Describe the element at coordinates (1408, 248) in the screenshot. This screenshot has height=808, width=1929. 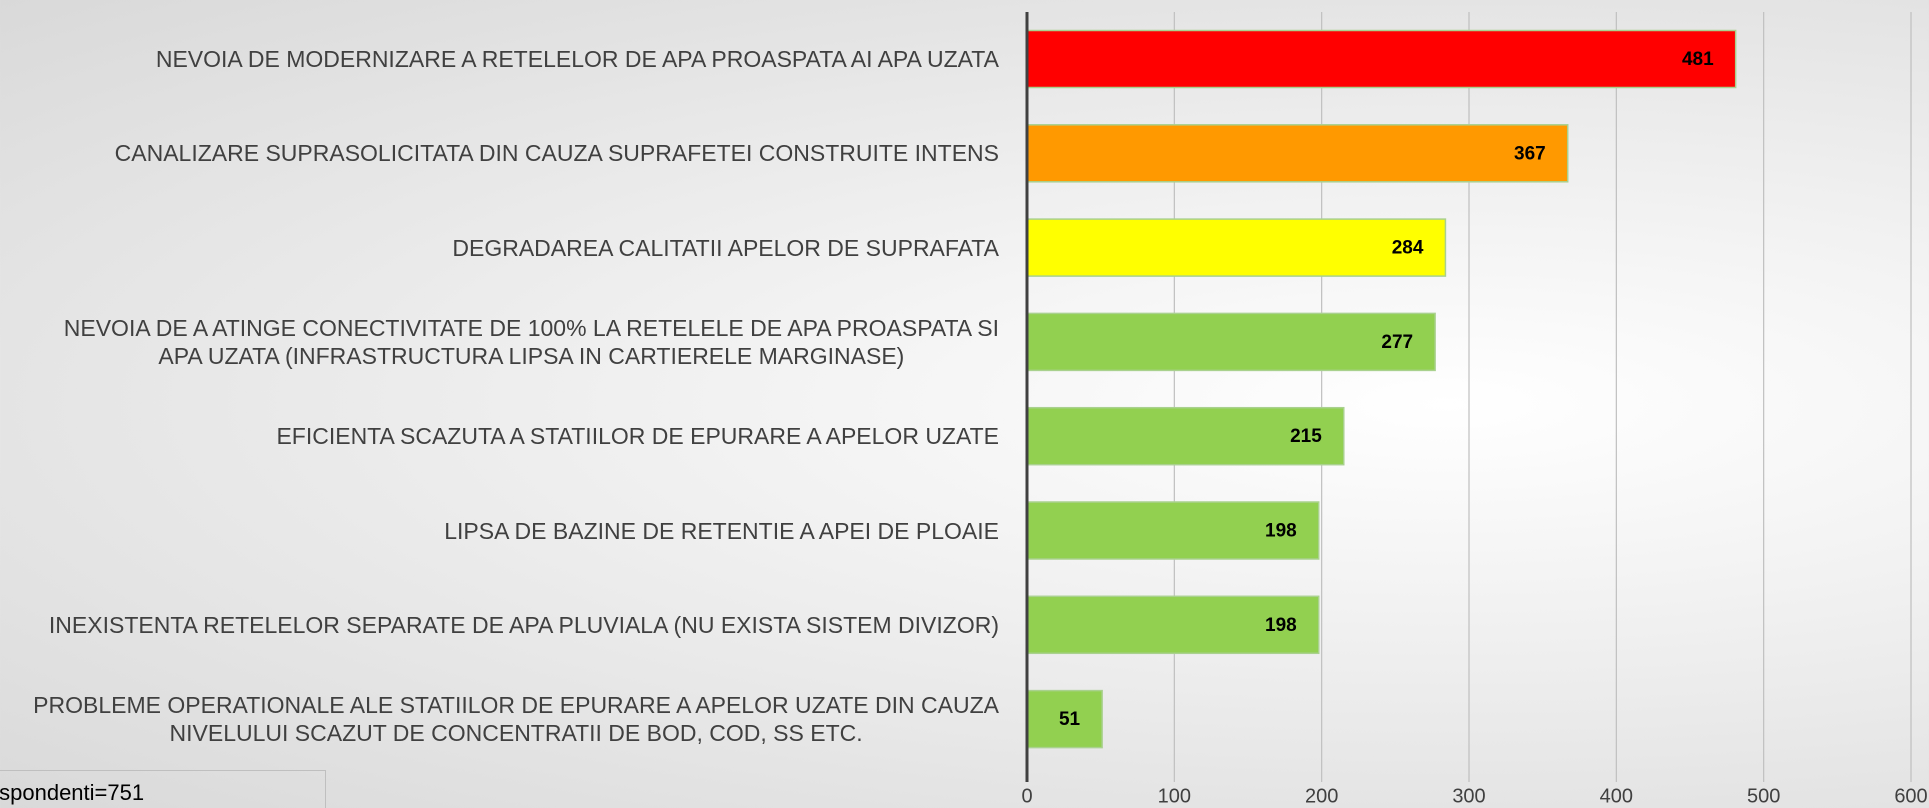
I see `value-label: 284` at that location.